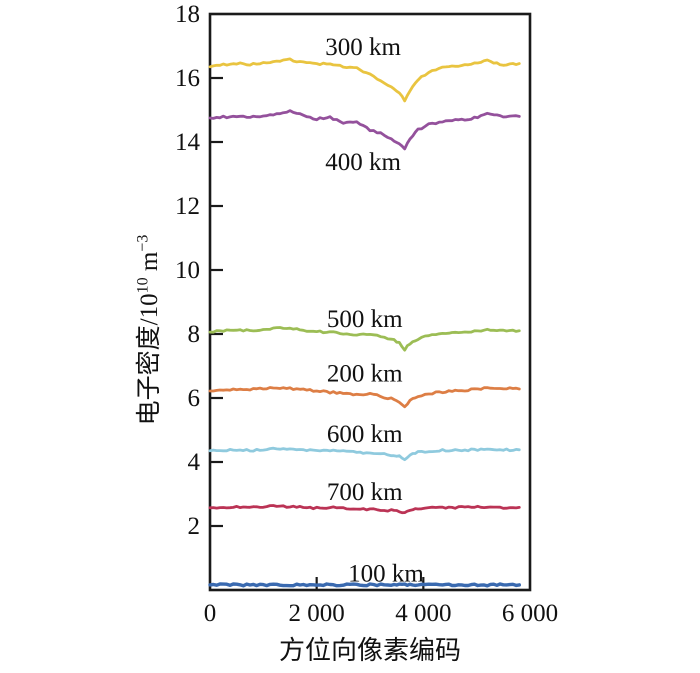 The width and height of the screenshot is (700, 673). I want to click on y-tick-label: 14, so click(188, 142).